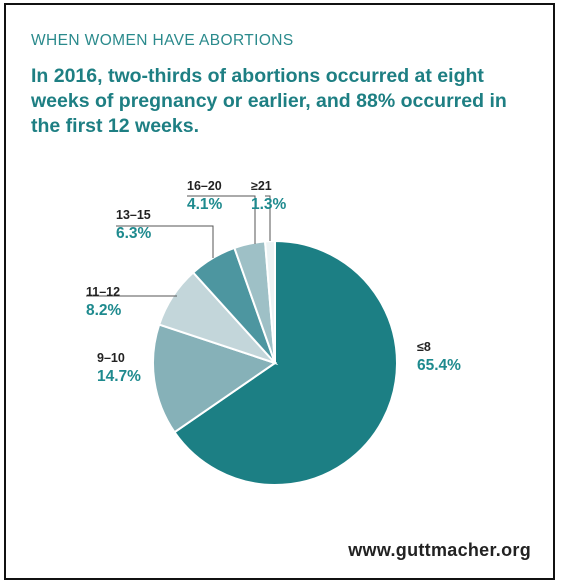  Describe the element at coordinates (134, 233) in the screenshot. I see `slice-value-label: 6.3%` at that location.